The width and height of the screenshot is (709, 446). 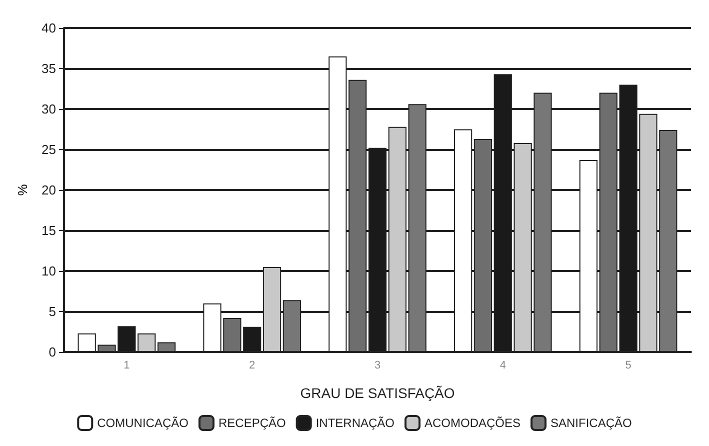 I want to click on y-axis-title: %, so click(x=22, y=190).